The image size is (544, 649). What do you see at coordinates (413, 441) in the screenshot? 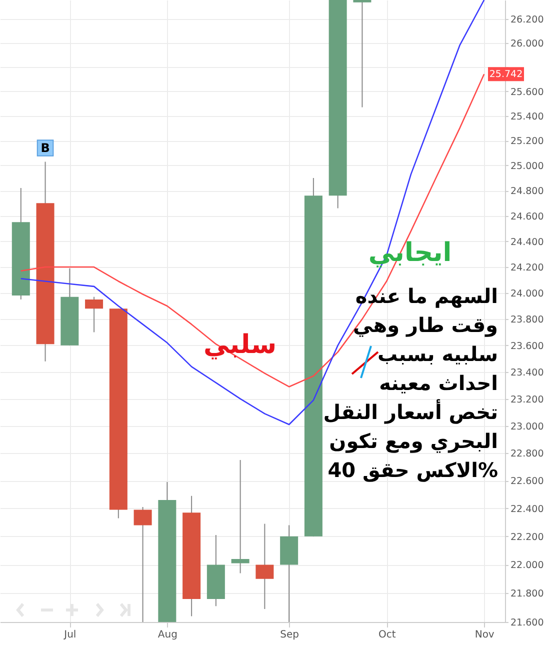
I see `annotation: البحري ومع تكون` at bounding box center [413, 441].